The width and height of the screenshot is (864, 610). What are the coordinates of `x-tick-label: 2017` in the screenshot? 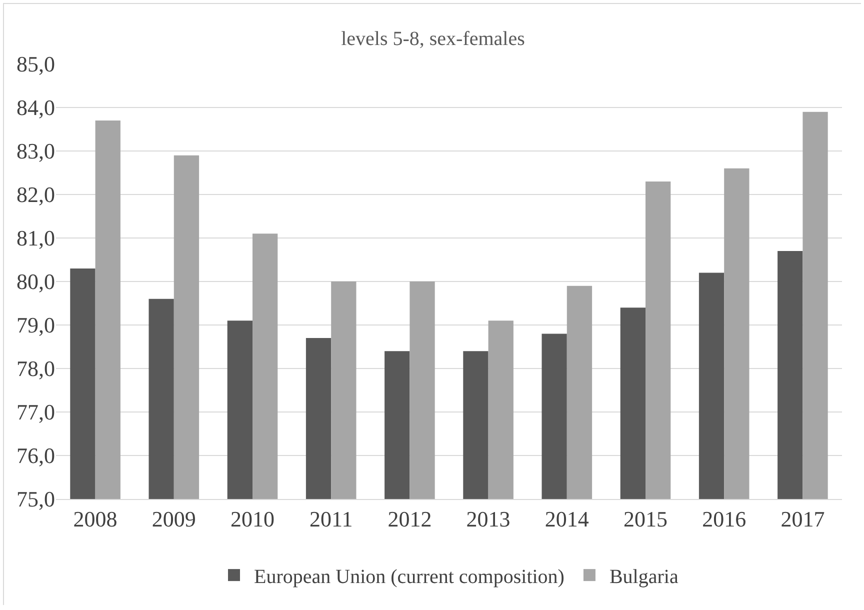 It's located at (802, 519).